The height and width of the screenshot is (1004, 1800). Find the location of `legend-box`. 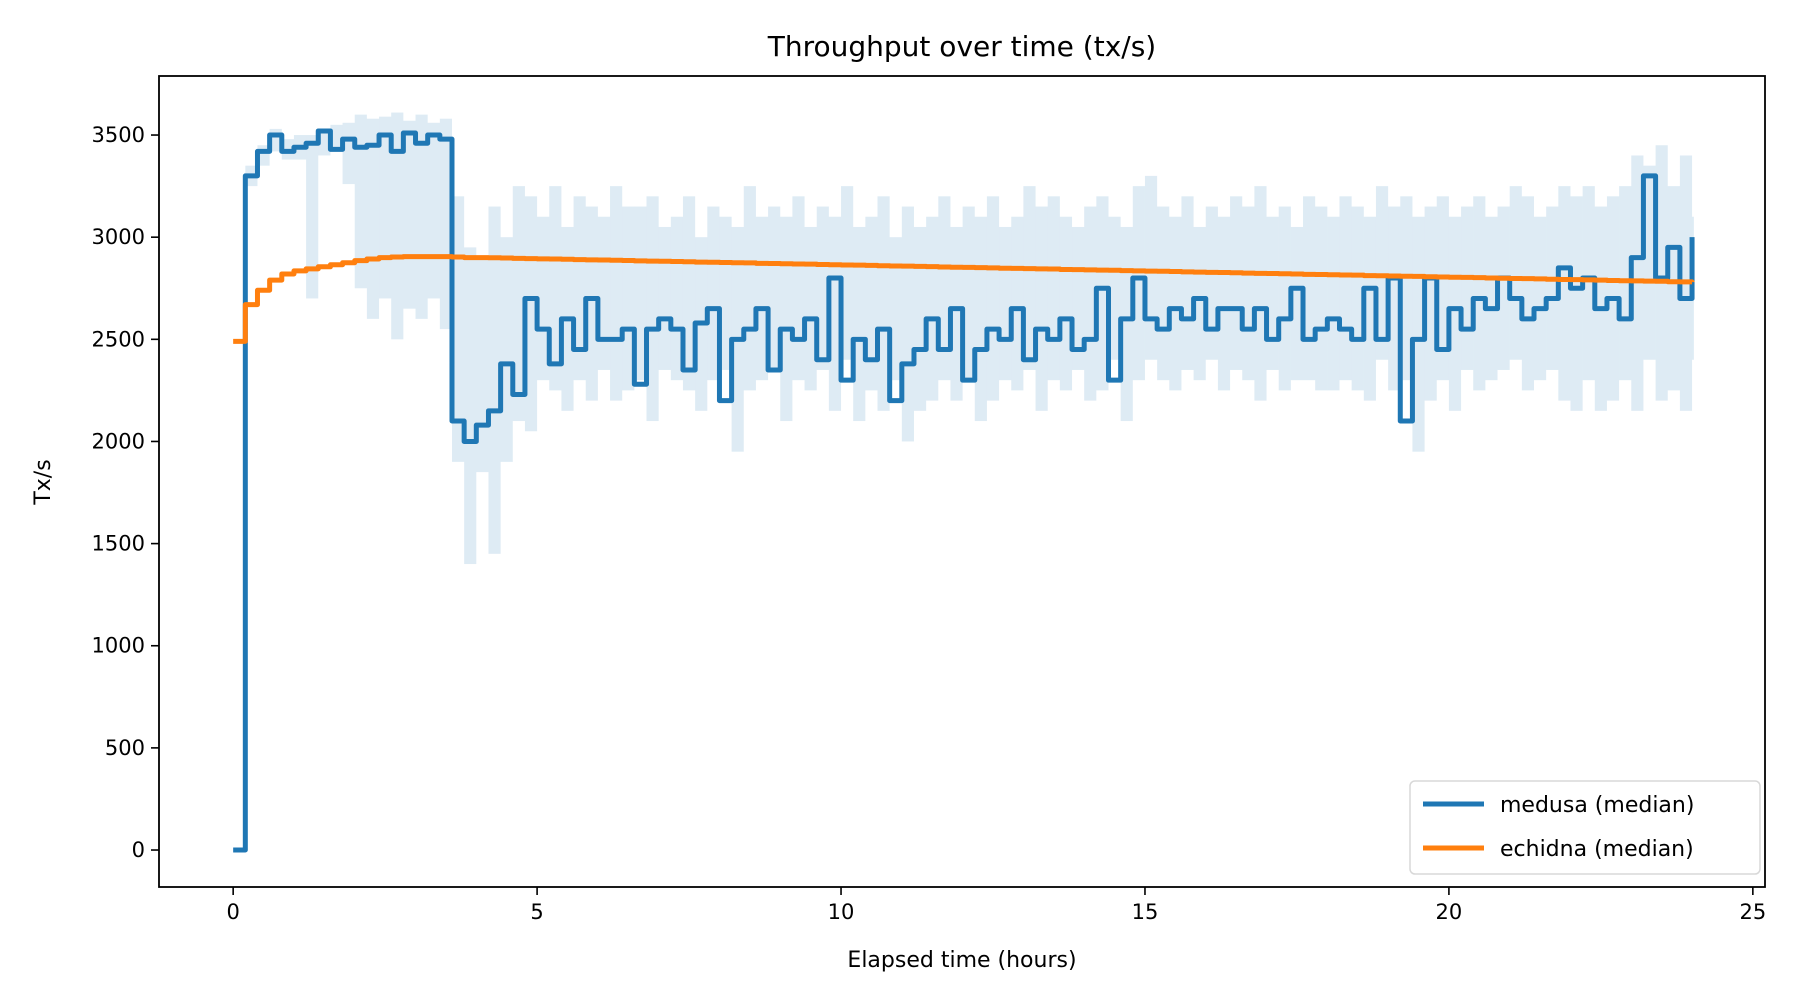

legend-box is located at coordinates (1585, 827).